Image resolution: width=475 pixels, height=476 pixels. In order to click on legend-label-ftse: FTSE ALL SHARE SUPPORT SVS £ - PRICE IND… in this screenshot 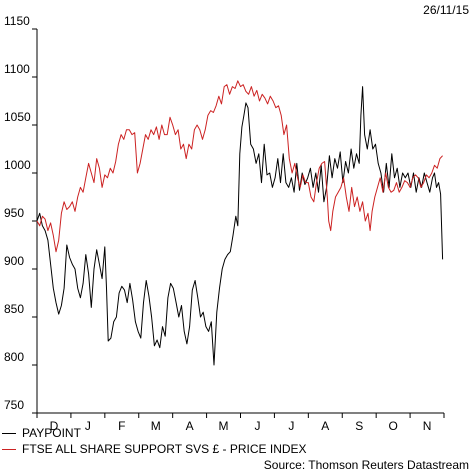, I will do `click(164, 449)`.